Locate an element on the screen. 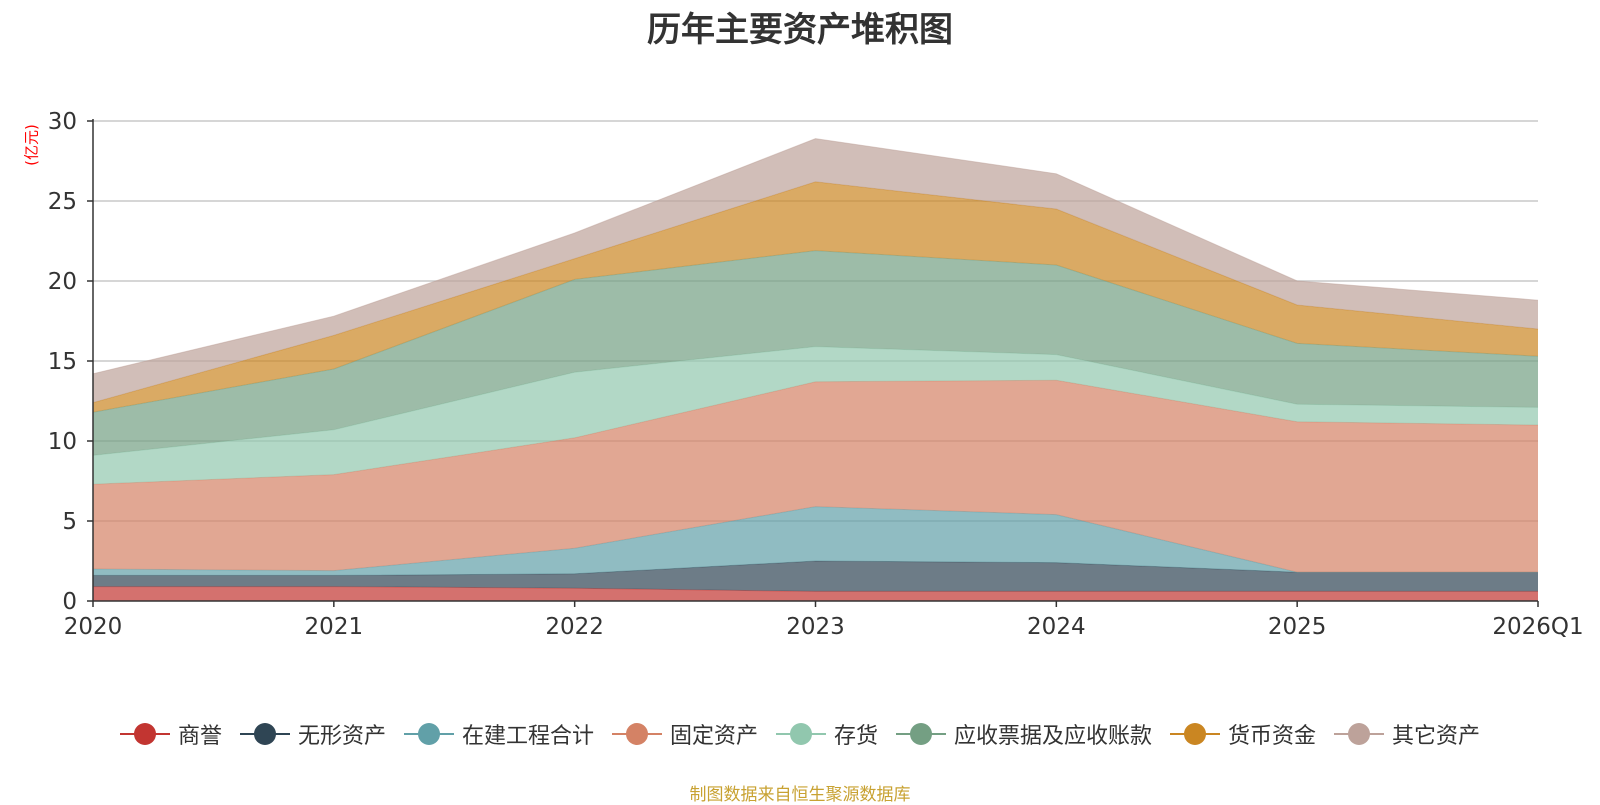 Image resolution: width=1600 pixels, height=805 pixels. legend-label: 应收票据及应收账款 is located at coordinates (1053, 736).